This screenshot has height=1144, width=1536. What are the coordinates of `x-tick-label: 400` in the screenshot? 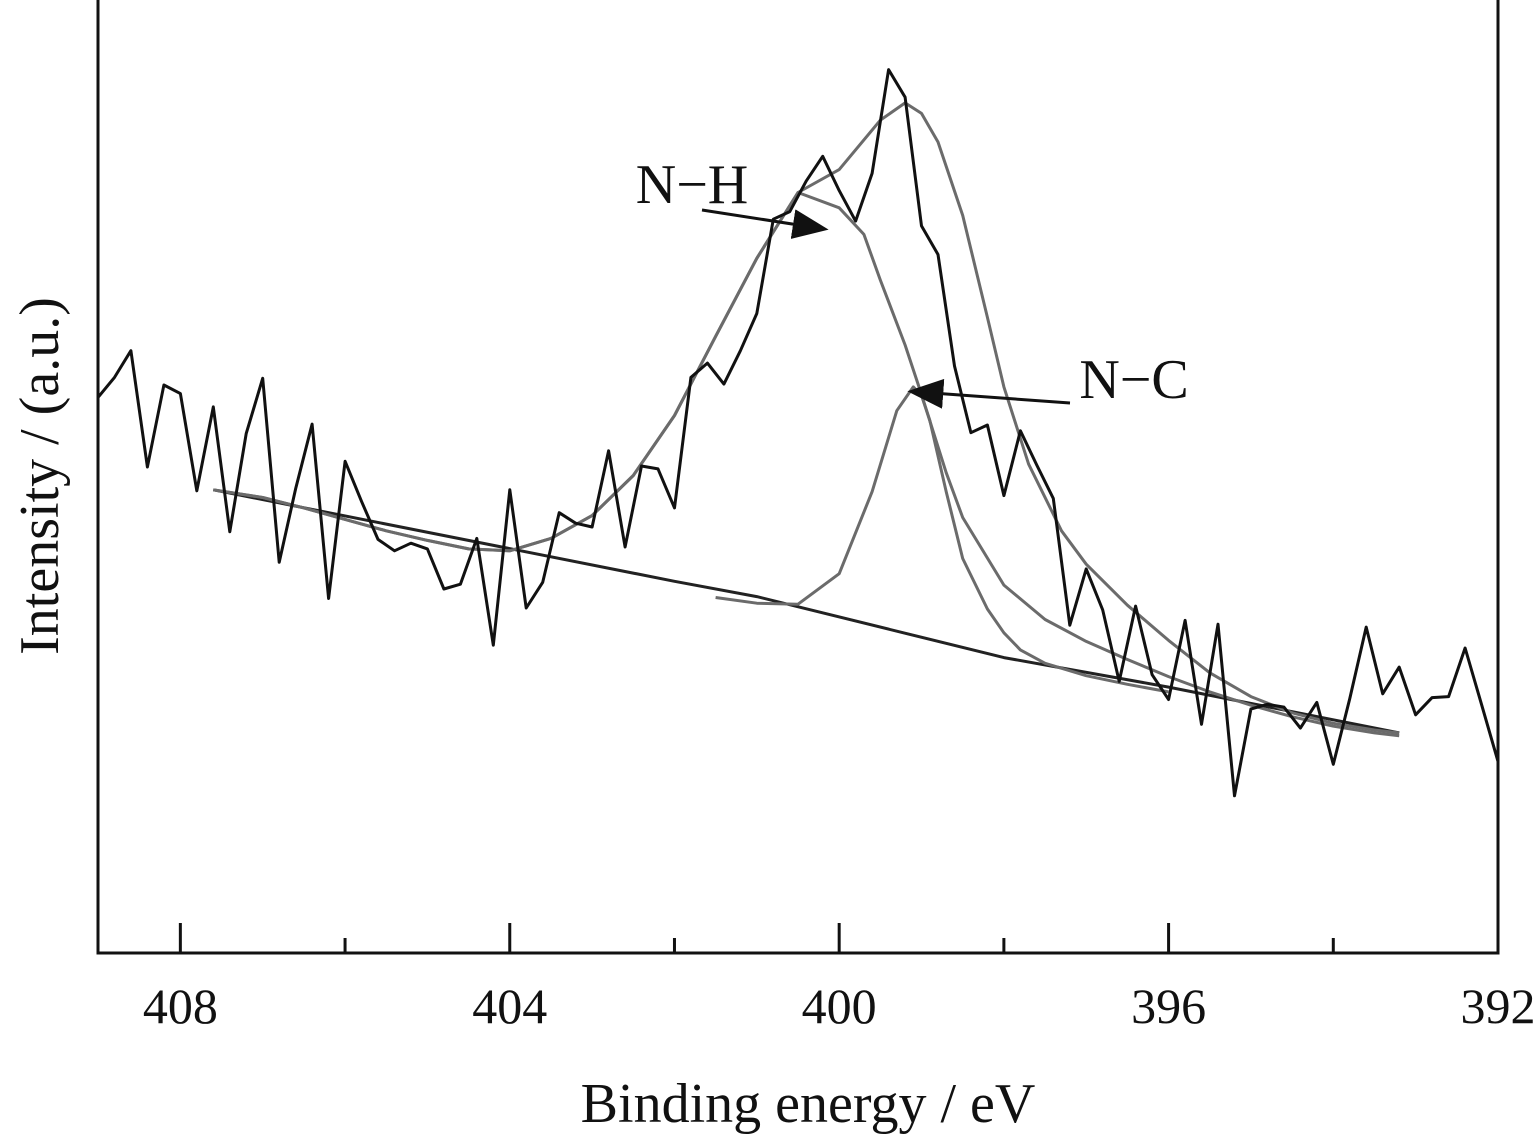 It's located at (839, 1006).